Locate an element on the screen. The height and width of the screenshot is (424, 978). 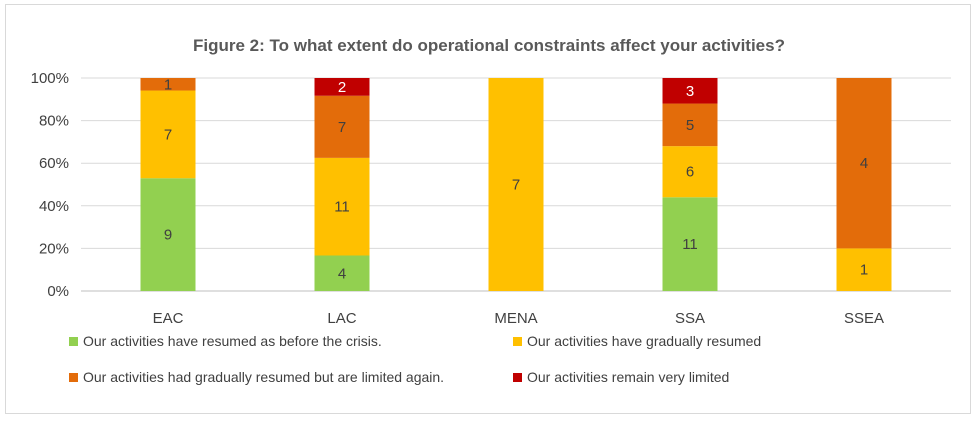
x-category-label: LAC is located at coordinates (341, 318).